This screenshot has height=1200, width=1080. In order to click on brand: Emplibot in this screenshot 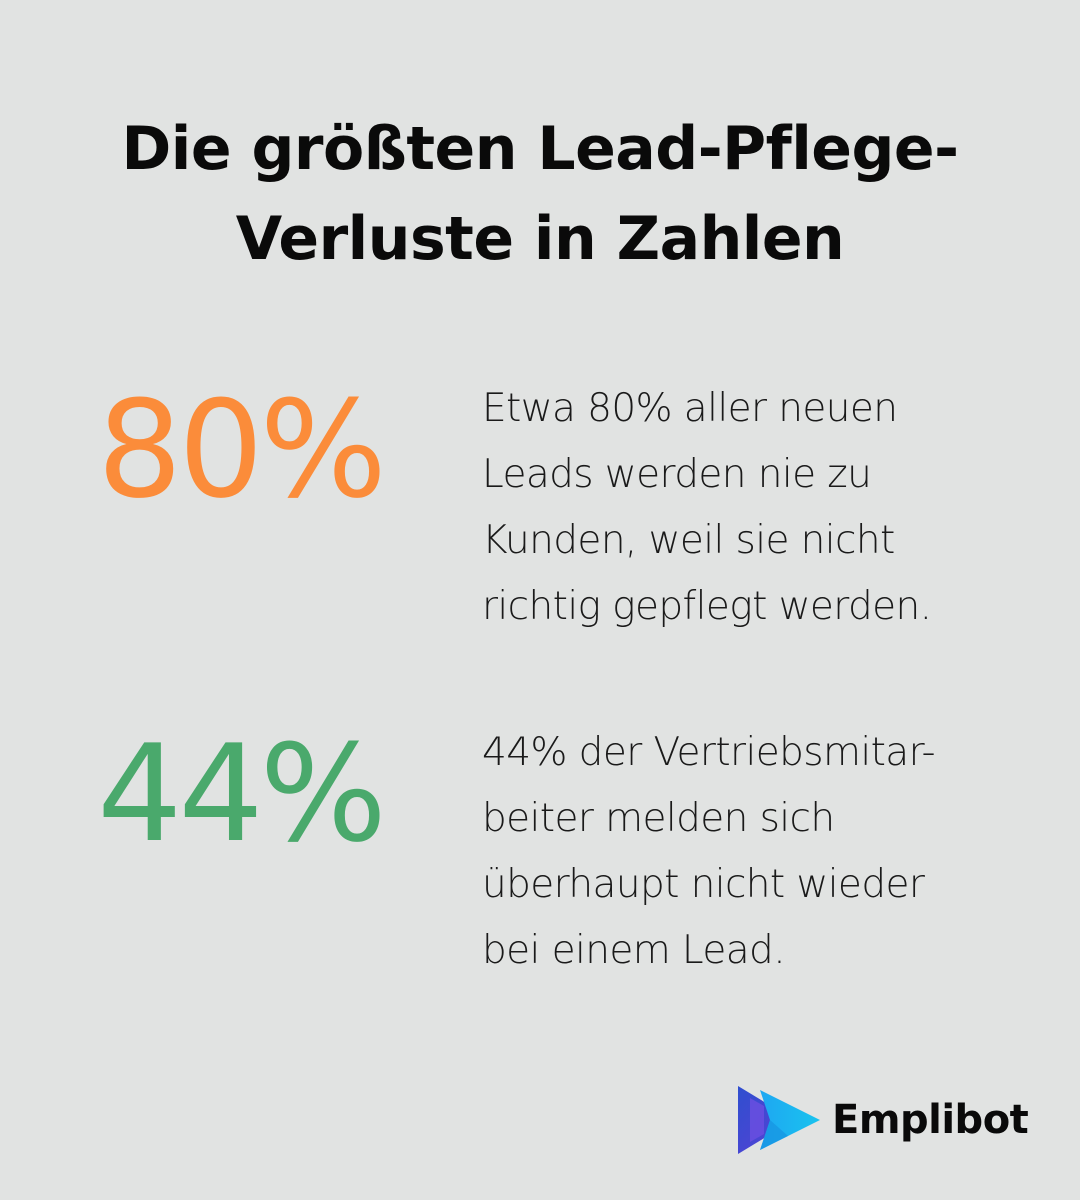, I will do `click(891, 1120)`.